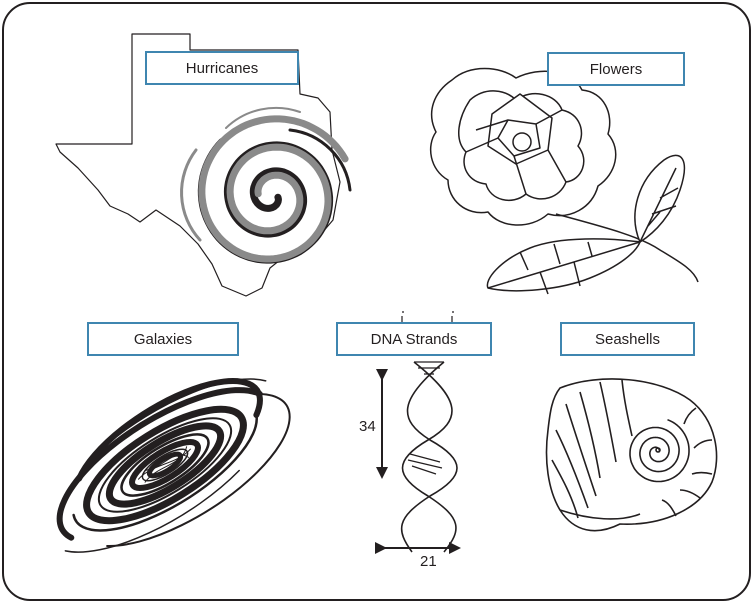  What do you see at coordinates (627, 339) in the screenshot?
I see `label-seashells: Seashells` at bounding box center [627, 339].